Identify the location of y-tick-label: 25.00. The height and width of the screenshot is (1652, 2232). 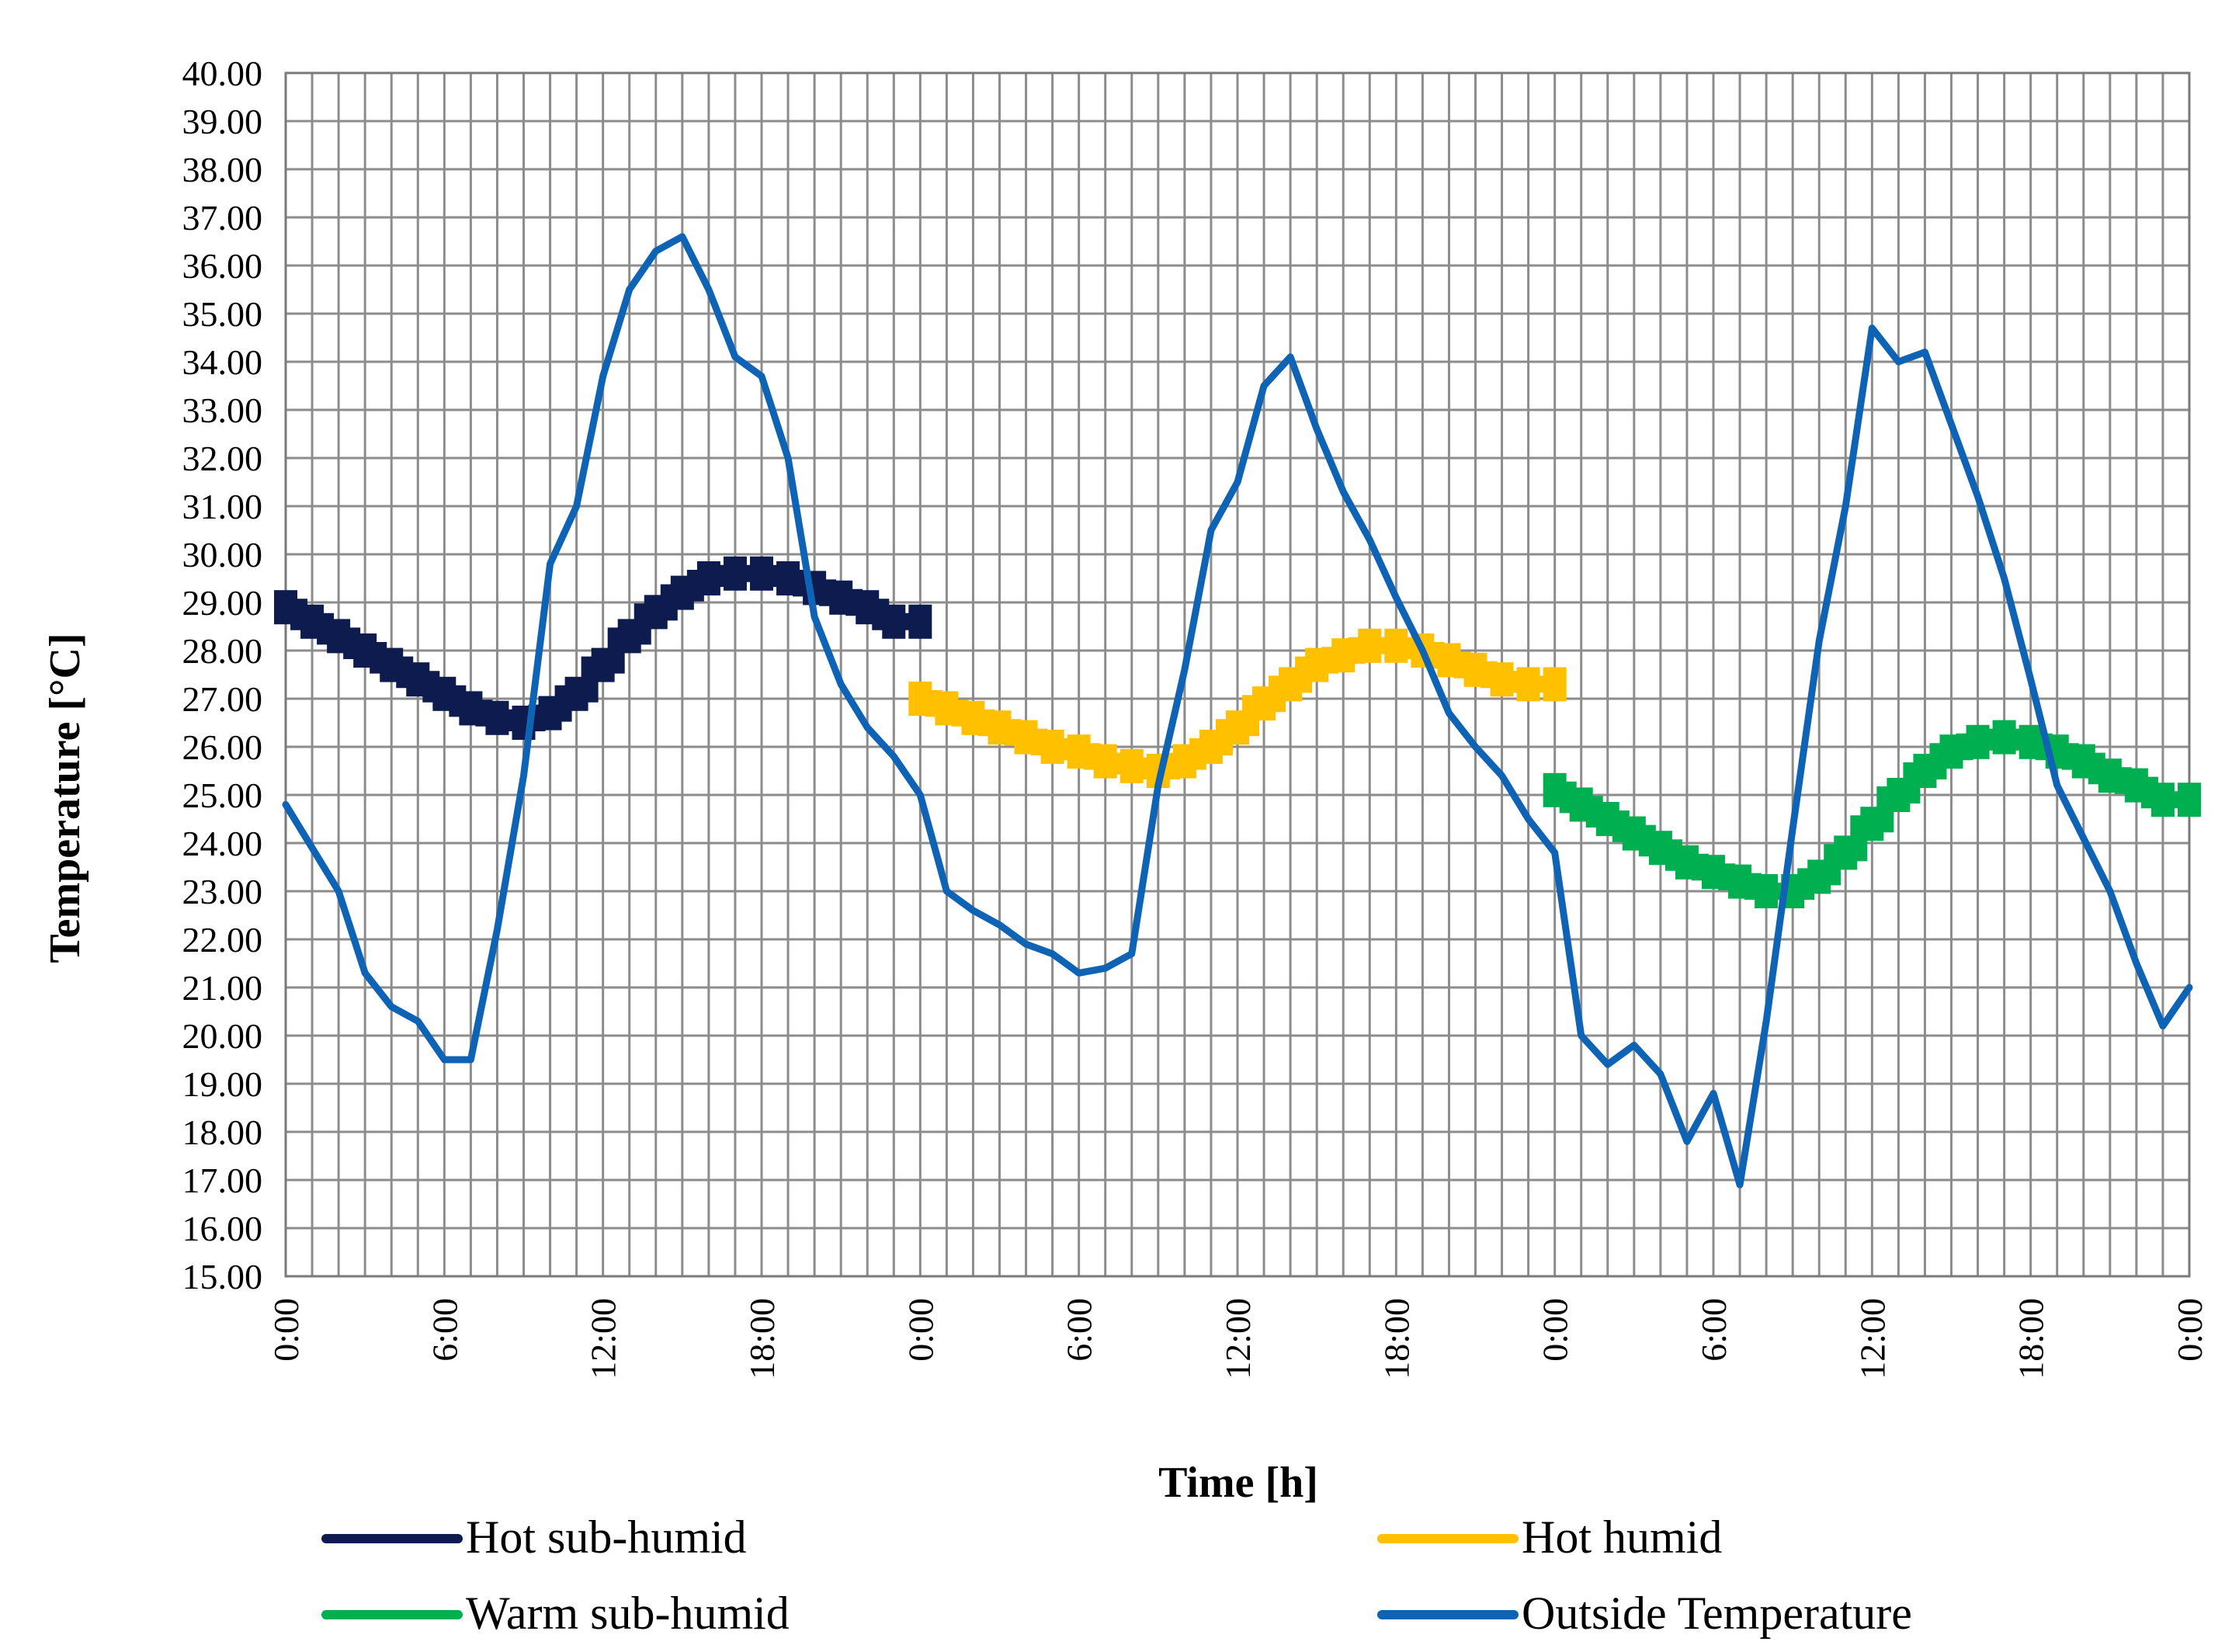
(222, 795).